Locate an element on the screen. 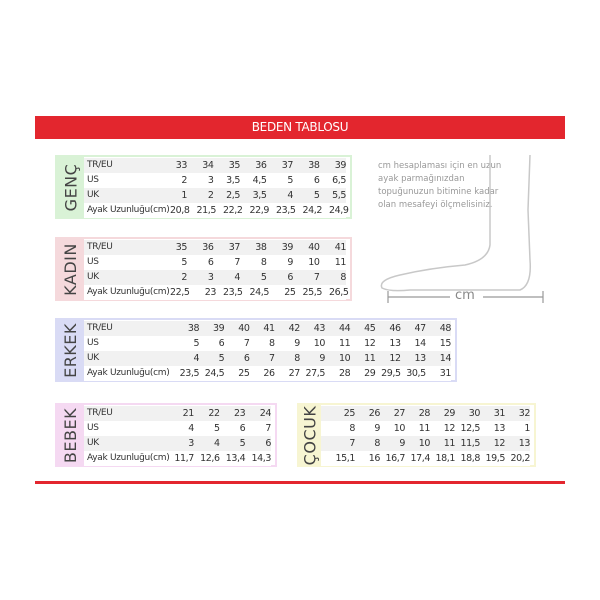  title-banner: BEDEN TABLOSU is located at coordinates (300, 127).